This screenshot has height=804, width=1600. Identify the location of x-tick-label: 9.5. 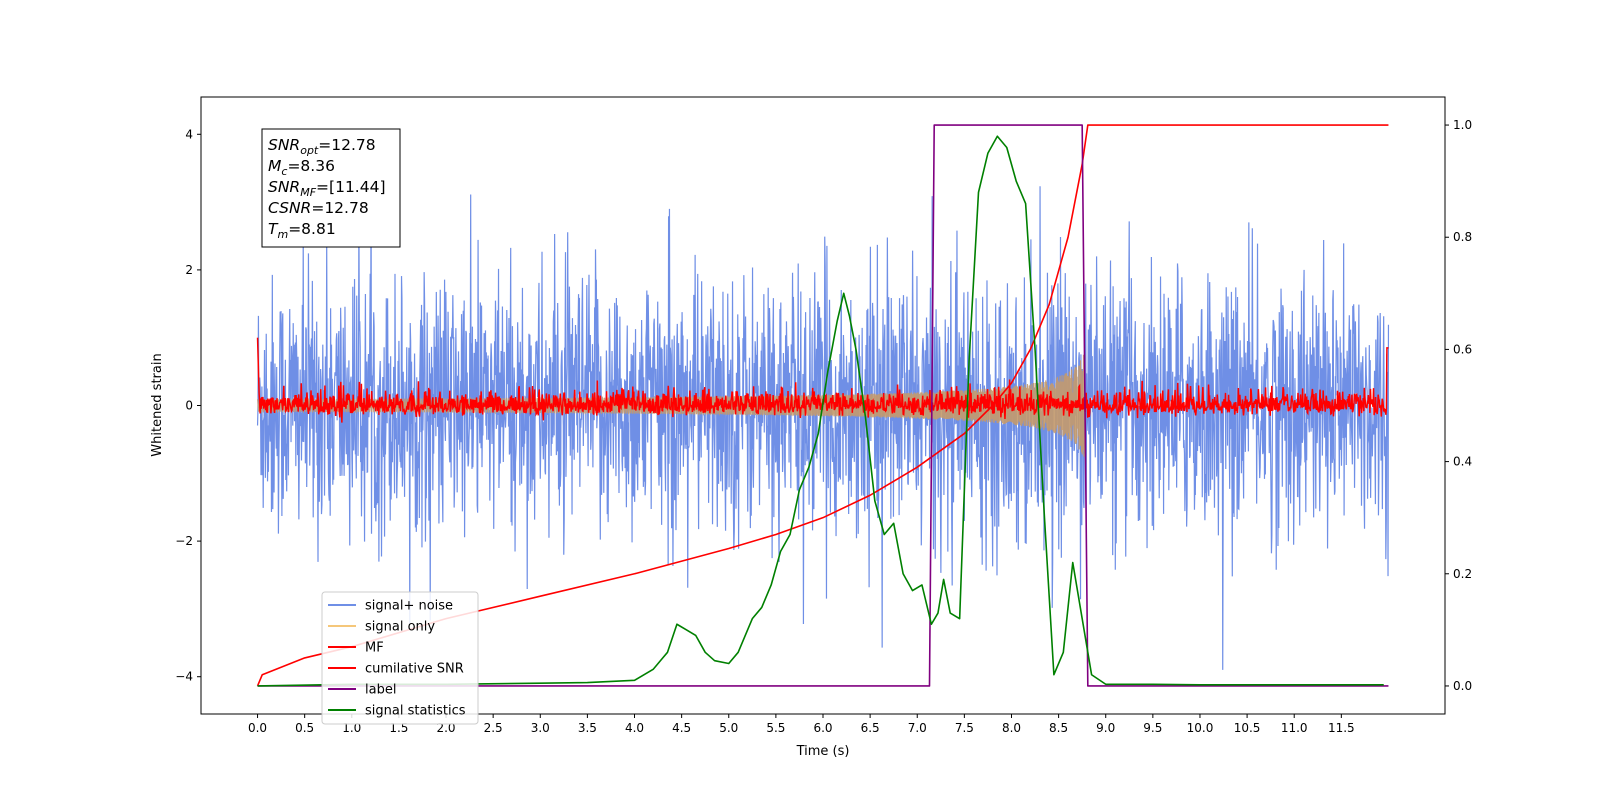
(1152, 728).